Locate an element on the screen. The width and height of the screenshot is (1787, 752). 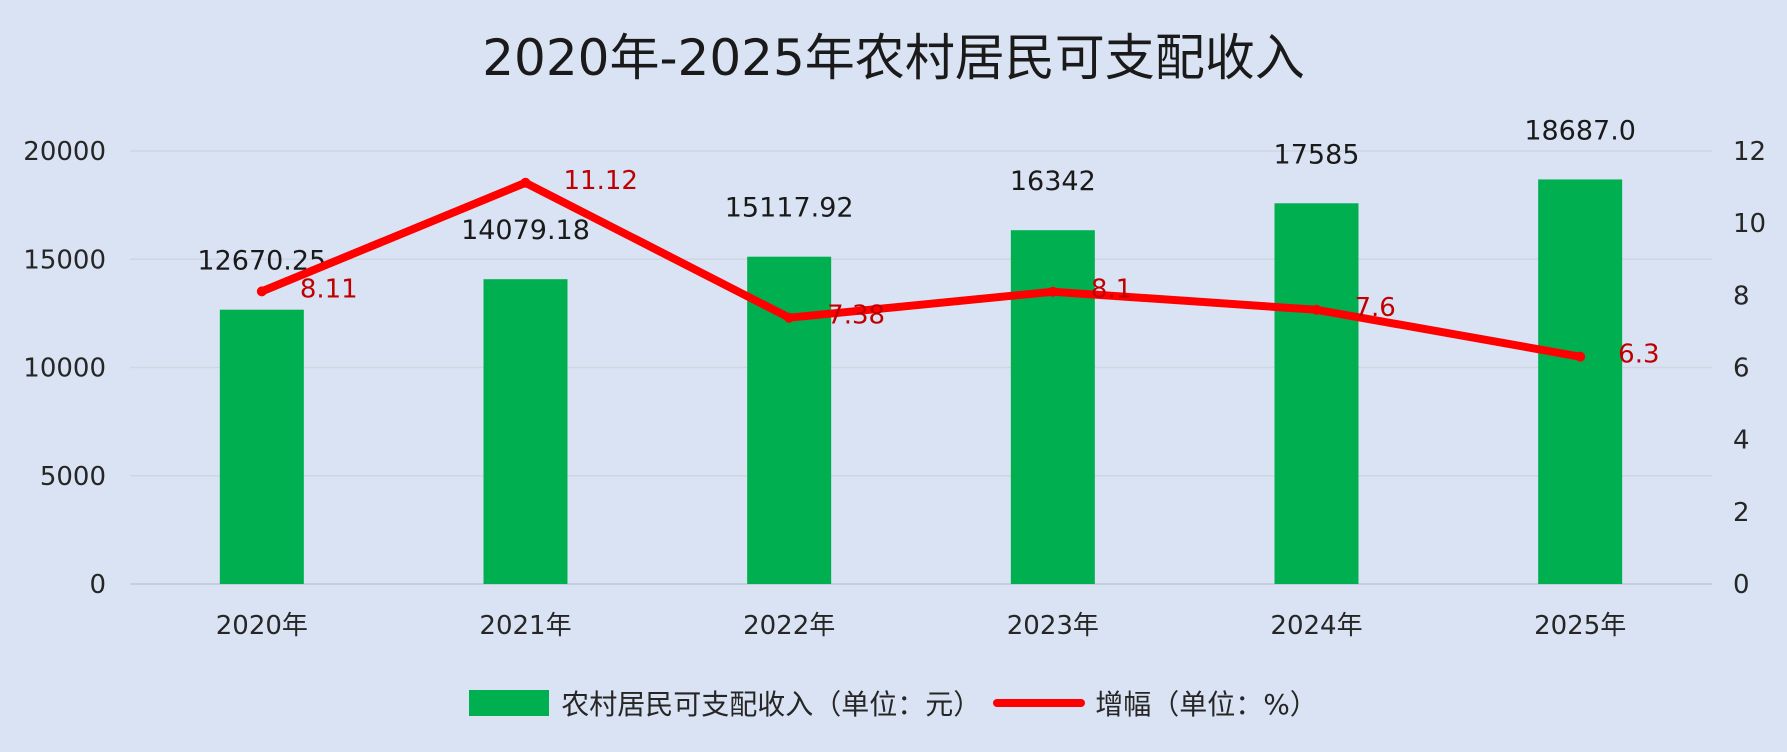
legend: 农村居民可支配收入（单位：元） 增幅（单位：%） is located at coordinates (893, 703).